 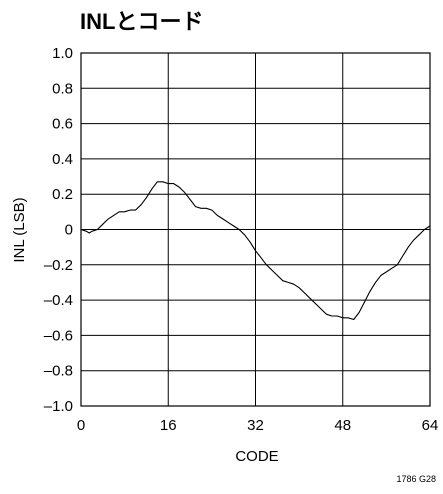 What do you see at coordinates (58, 335) in the screenshot?
I see `y-tick-label: –0.6` at bounding box center [58, 335].